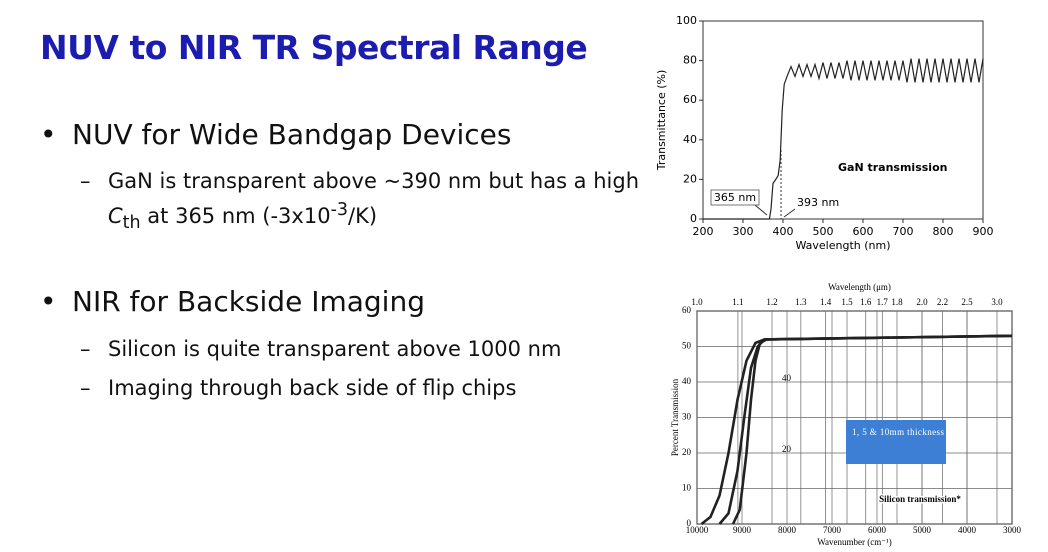 Image resolution: width=1048 pixels, height=552 pixels. What do you see at coordinates (967, 302) in the screenshot?
I see `x2-tick-label: 2.5` at bounding box center [967, 302].